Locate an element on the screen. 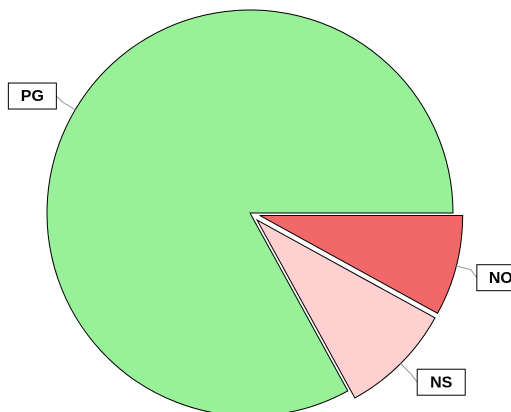  slice-label: NO is located at coordinates (500, 278).